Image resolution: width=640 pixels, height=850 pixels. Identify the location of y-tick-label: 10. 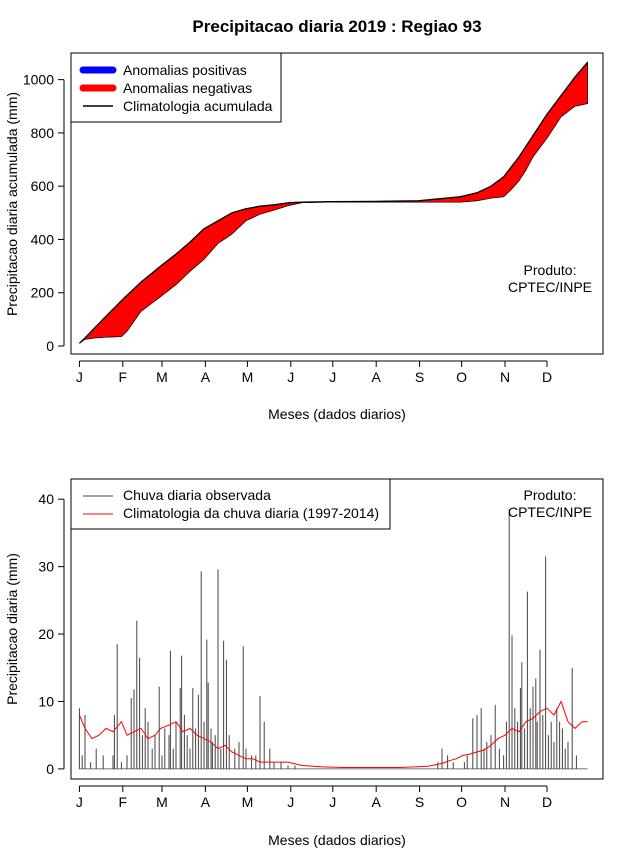
(46, 701).